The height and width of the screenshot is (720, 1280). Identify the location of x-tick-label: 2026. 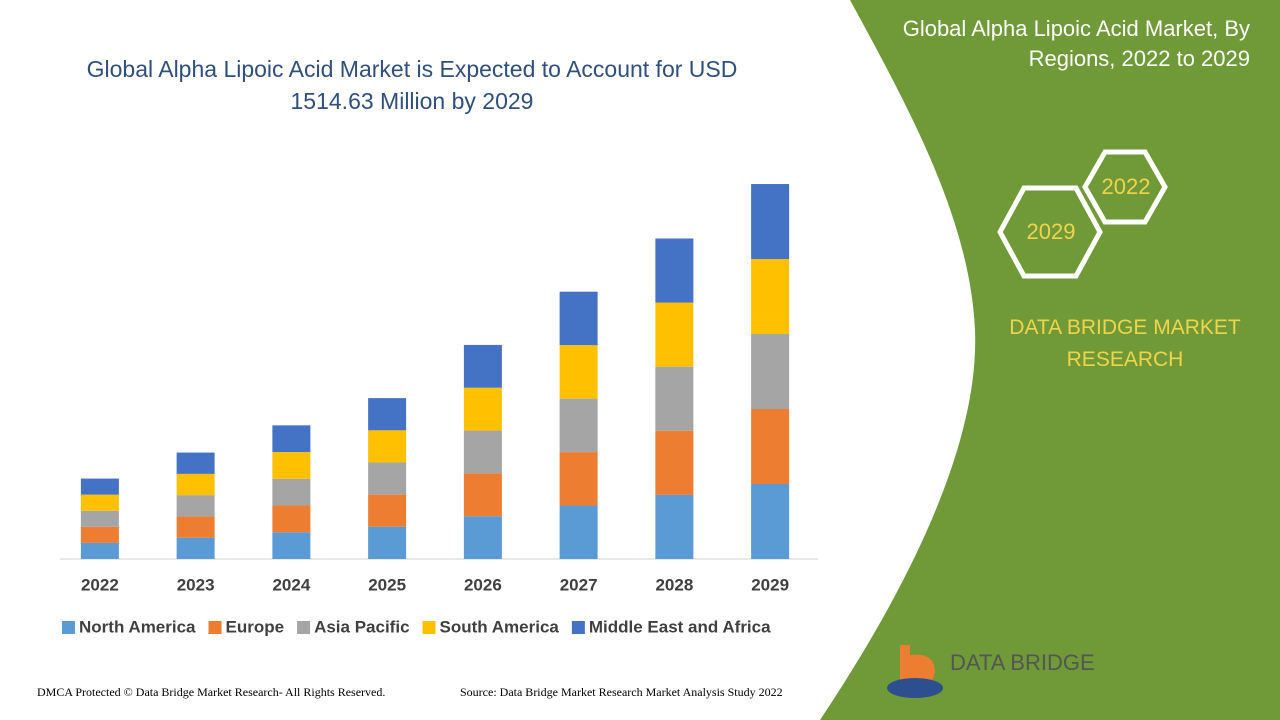
(483, 584).